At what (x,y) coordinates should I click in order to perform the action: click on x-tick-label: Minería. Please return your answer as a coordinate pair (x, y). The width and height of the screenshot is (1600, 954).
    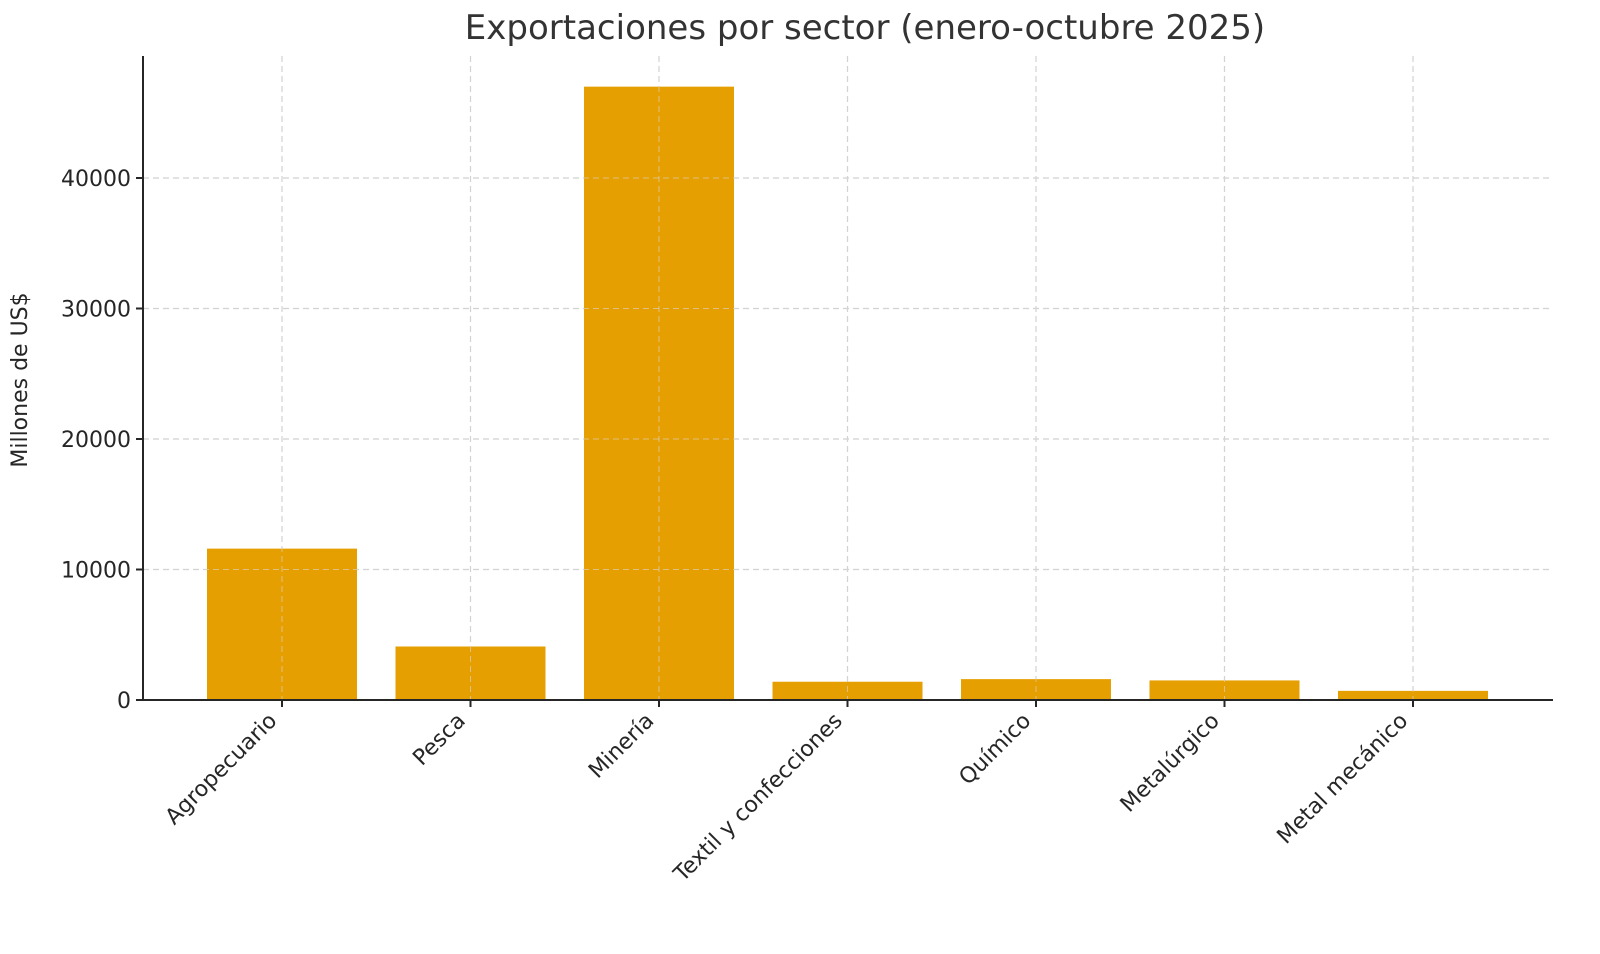
    Looking at the image, I should click on (621, 746).